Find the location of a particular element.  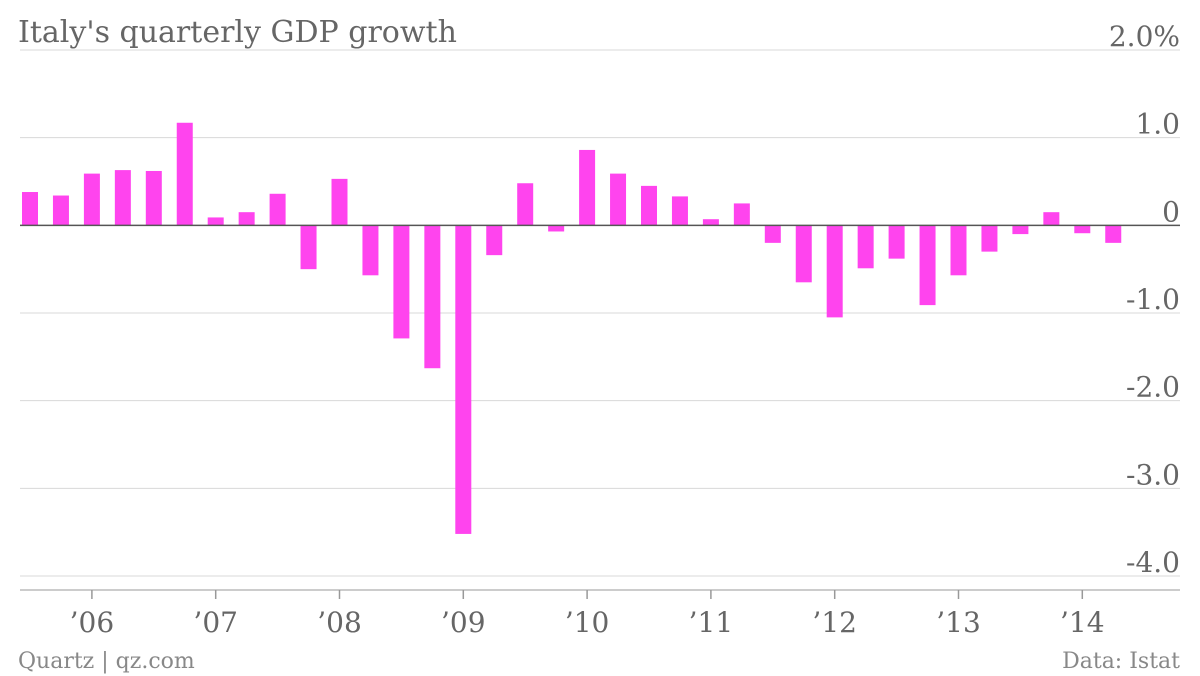

y-tick-label: -4.0 is located at coordinates (1153, 562).